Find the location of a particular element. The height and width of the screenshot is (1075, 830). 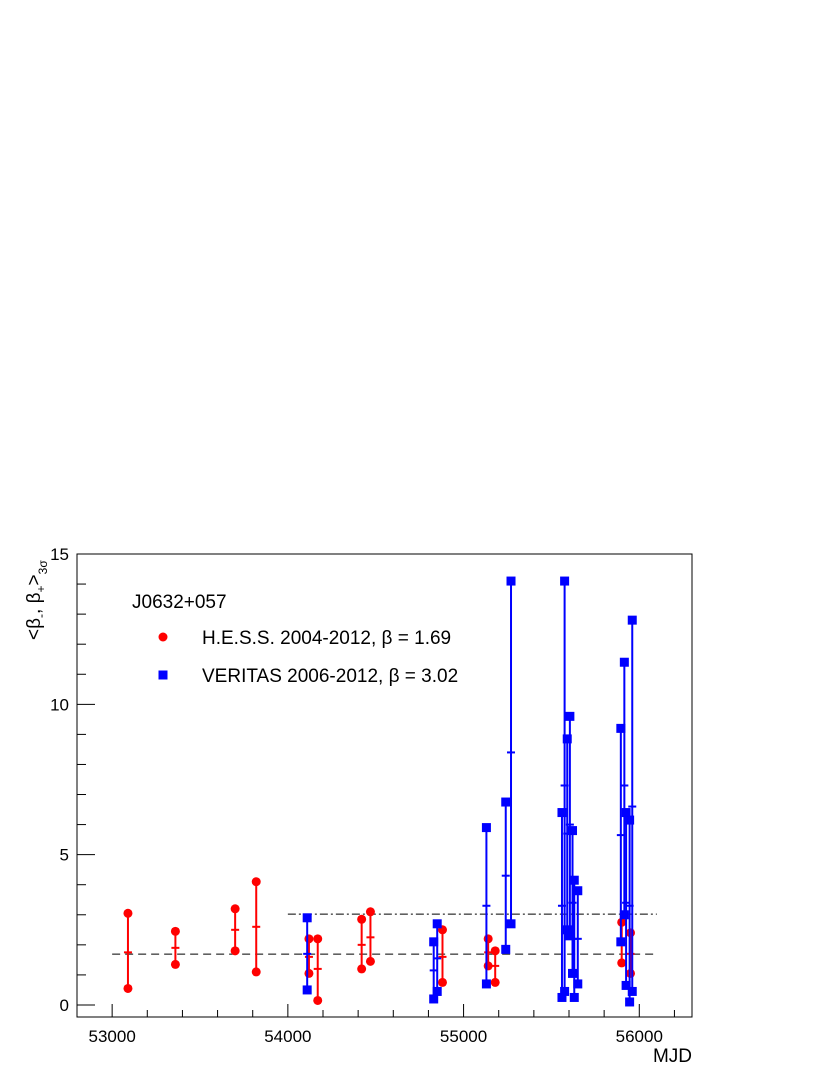

hess-series is located at coordinates (379, 941).